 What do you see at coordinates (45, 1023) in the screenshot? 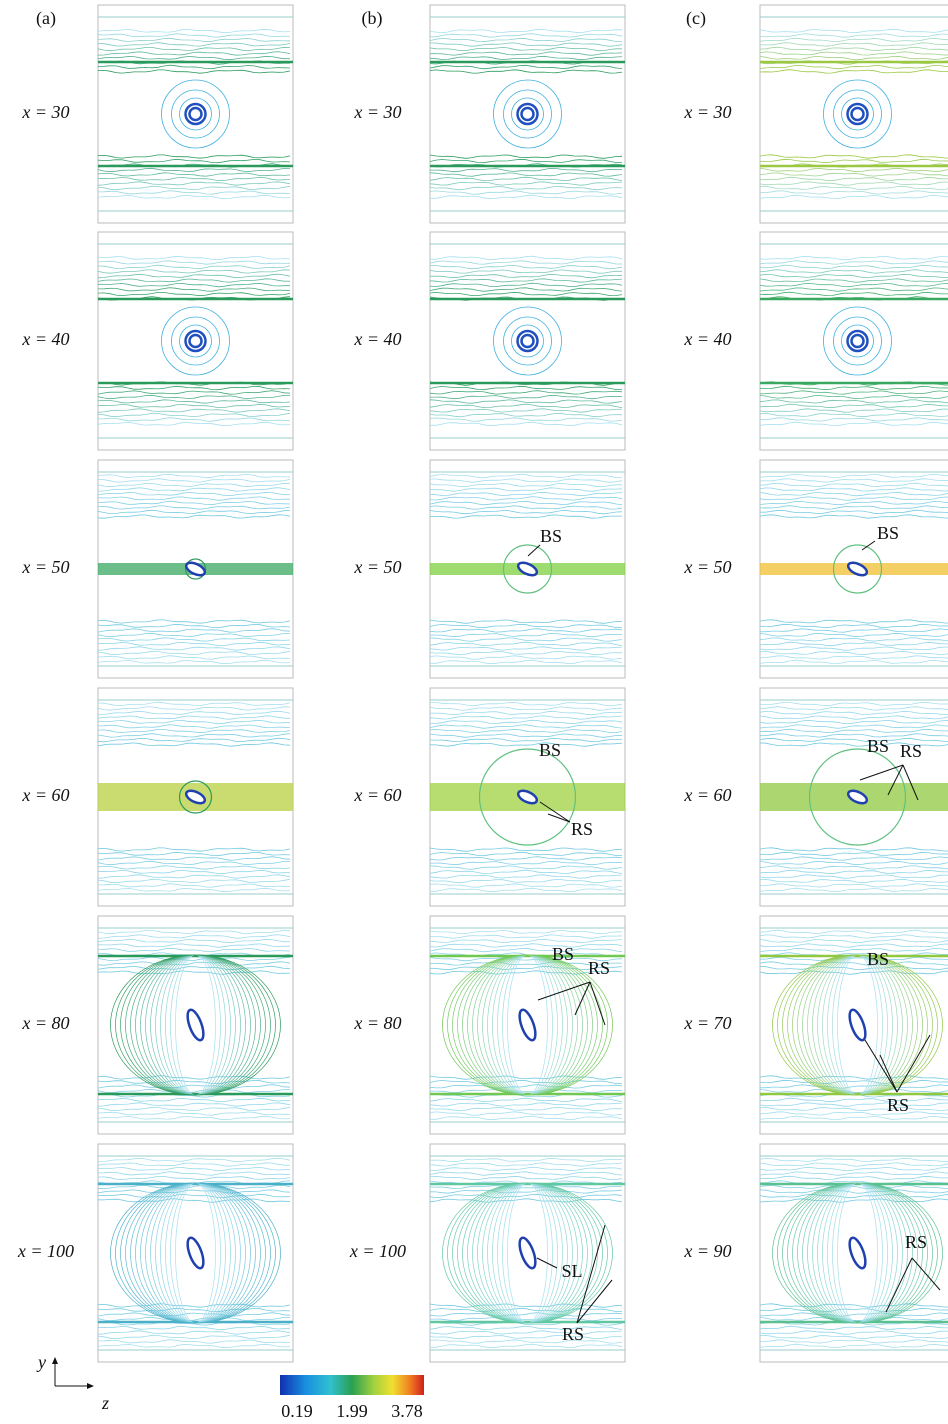
I see `station-label: x = 80` at bounding box center [45, 1023].